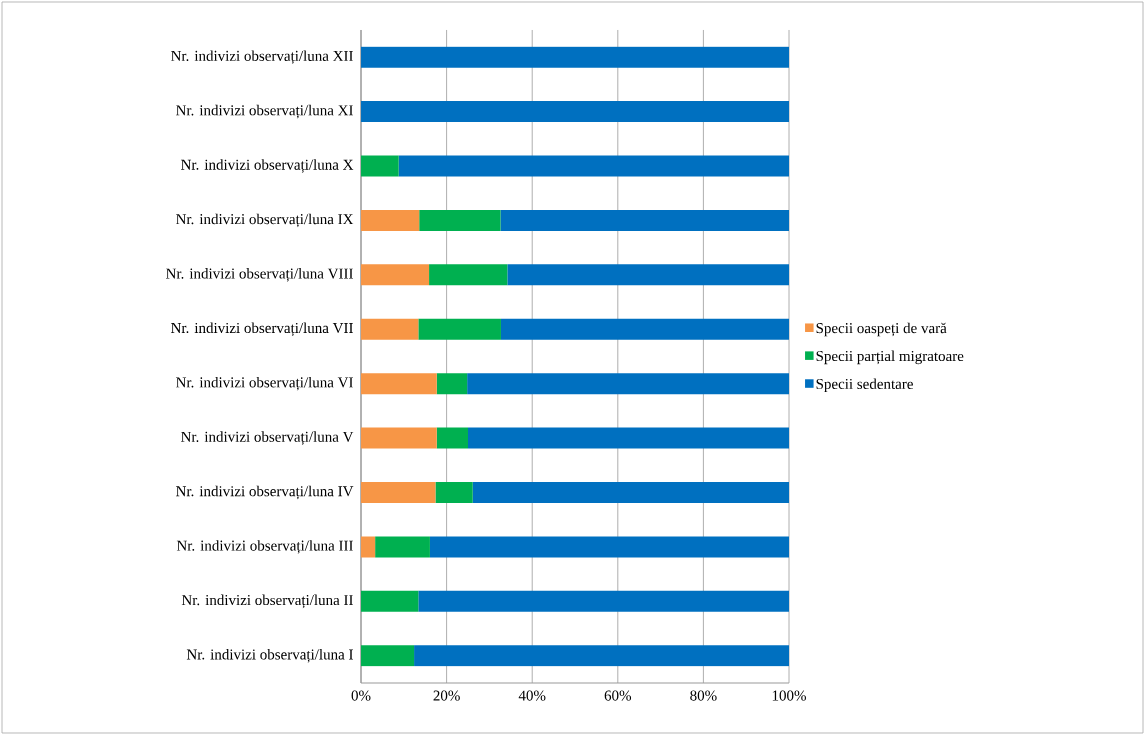 The height and width of the screenshot is (735, 1145). I want to click on y-tick-label: Nr. indivizi observați/luna III, so click(264, 547).